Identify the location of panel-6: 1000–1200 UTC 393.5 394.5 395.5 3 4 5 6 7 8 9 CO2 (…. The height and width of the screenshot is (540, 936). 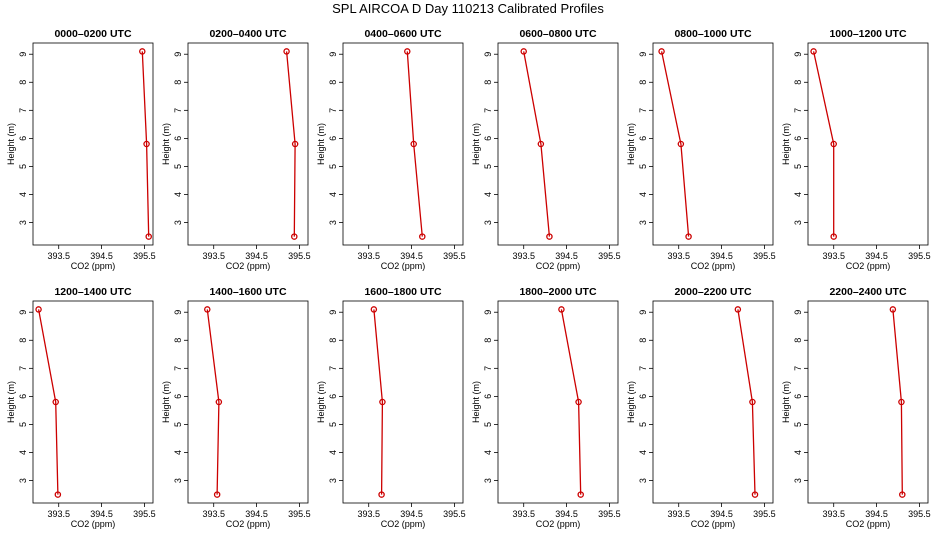
(856, 149).